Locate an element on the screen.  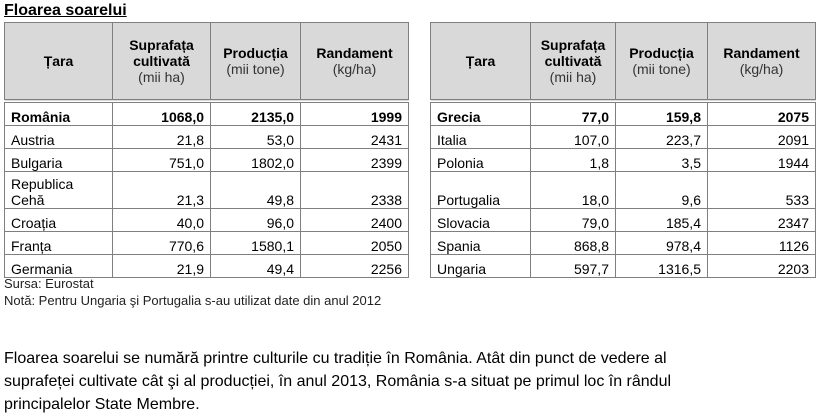
table-row: Germania 21,9 49,4 2256 is located at coordinates (206, 266).